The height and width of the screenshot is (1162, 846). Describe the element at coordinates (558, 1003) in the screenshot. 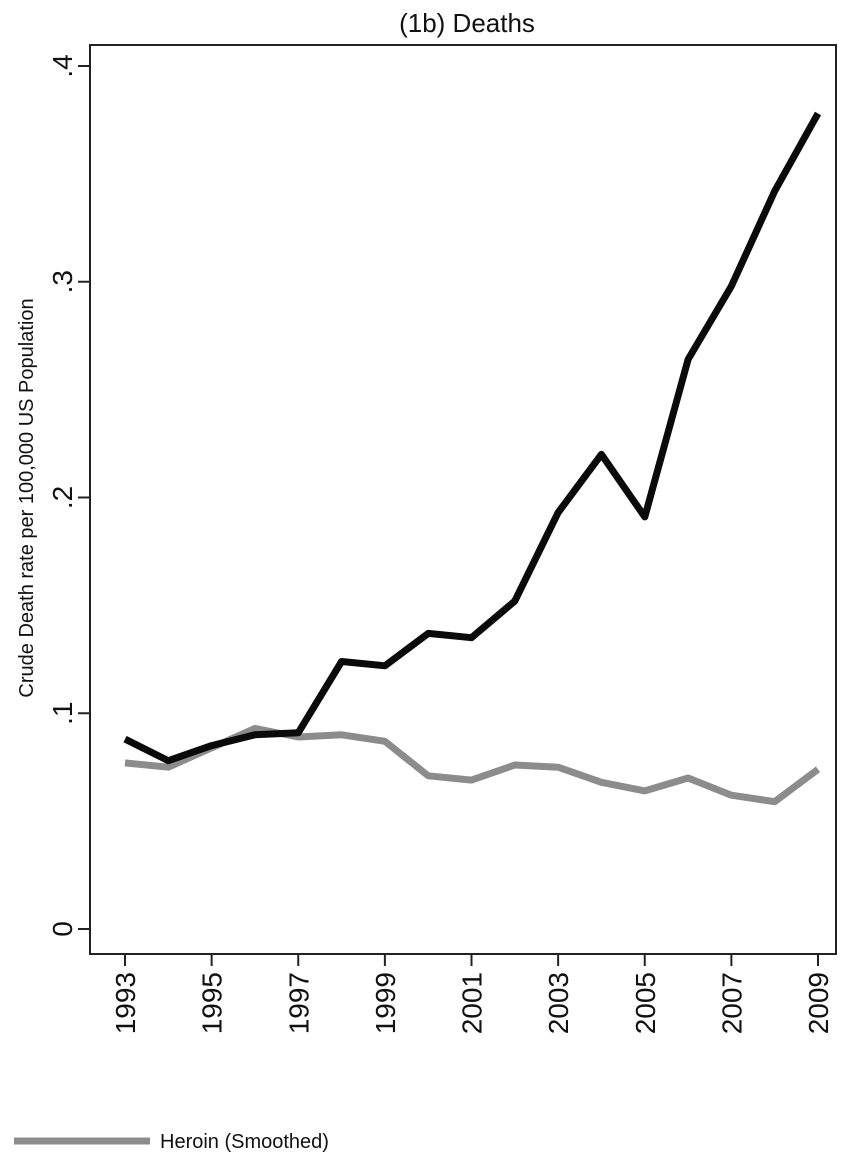

I see `x-tick-label: 2003` at that location.